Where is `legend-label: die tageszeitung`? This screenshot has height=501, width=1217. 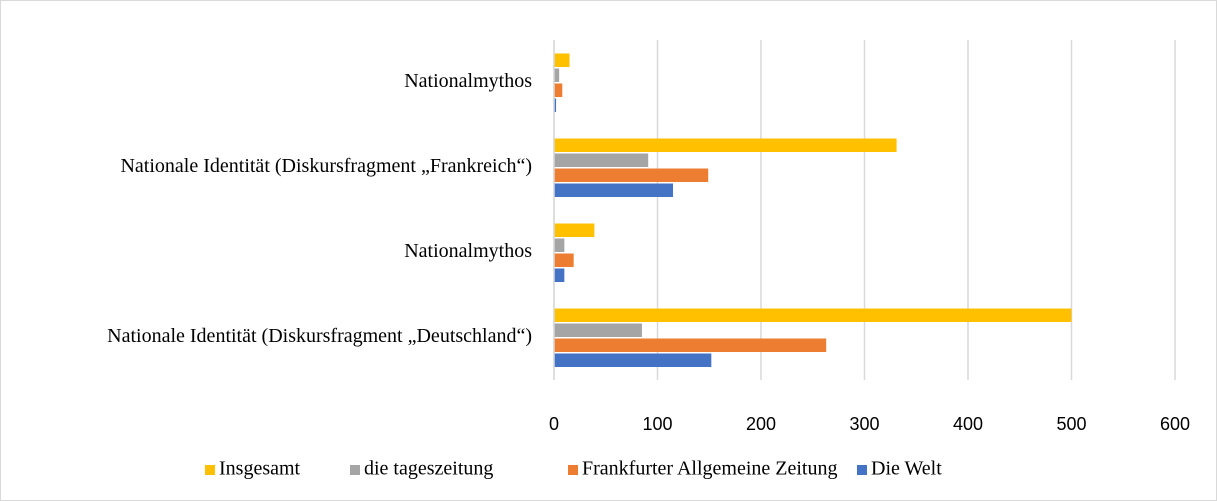
legend-label: die tageszeitung is located at coordinates (428, 469).